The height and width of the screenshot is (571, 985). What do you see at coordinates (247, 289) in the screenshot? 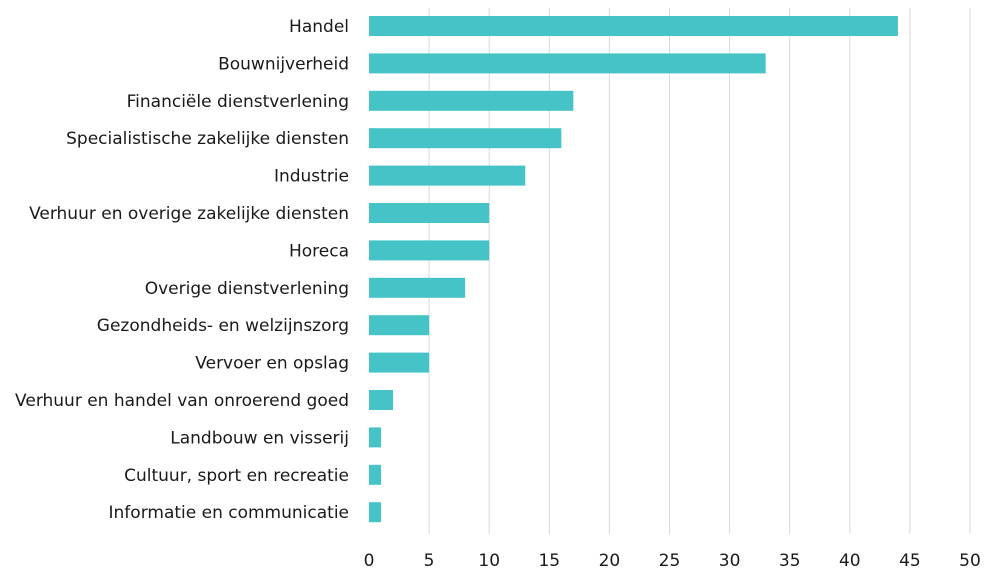
I see `category-label: Overige dienstverlening` at bounding box center [247, 289].